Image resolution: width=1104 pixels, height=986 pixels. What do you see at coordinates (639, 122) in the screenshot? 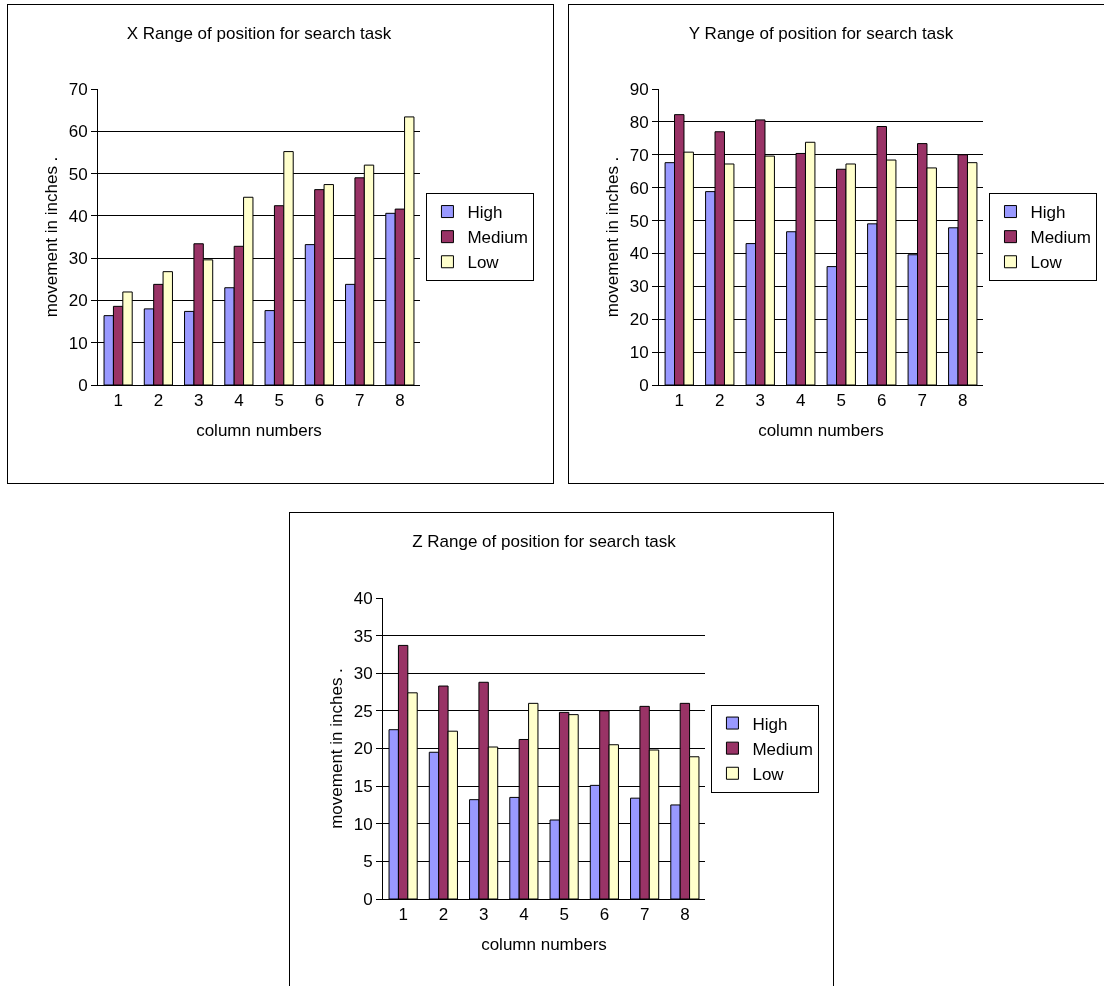
I see `y-tick-label: 80` at bounding box center [639, 122].